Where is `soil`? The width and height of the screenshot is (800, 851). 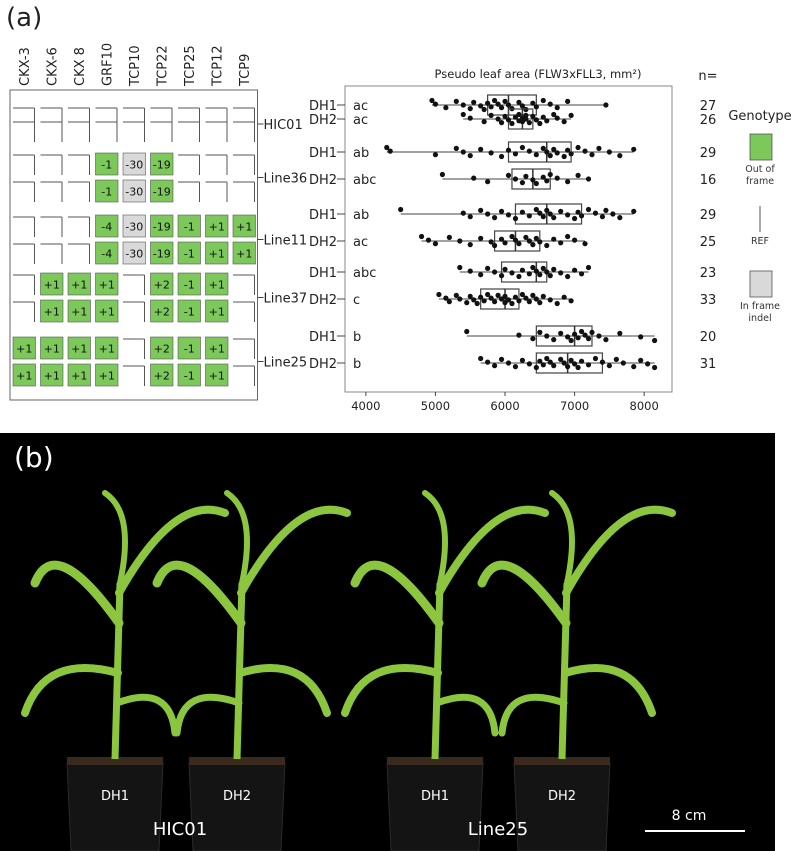
soil is located at coordinates (237, 761).